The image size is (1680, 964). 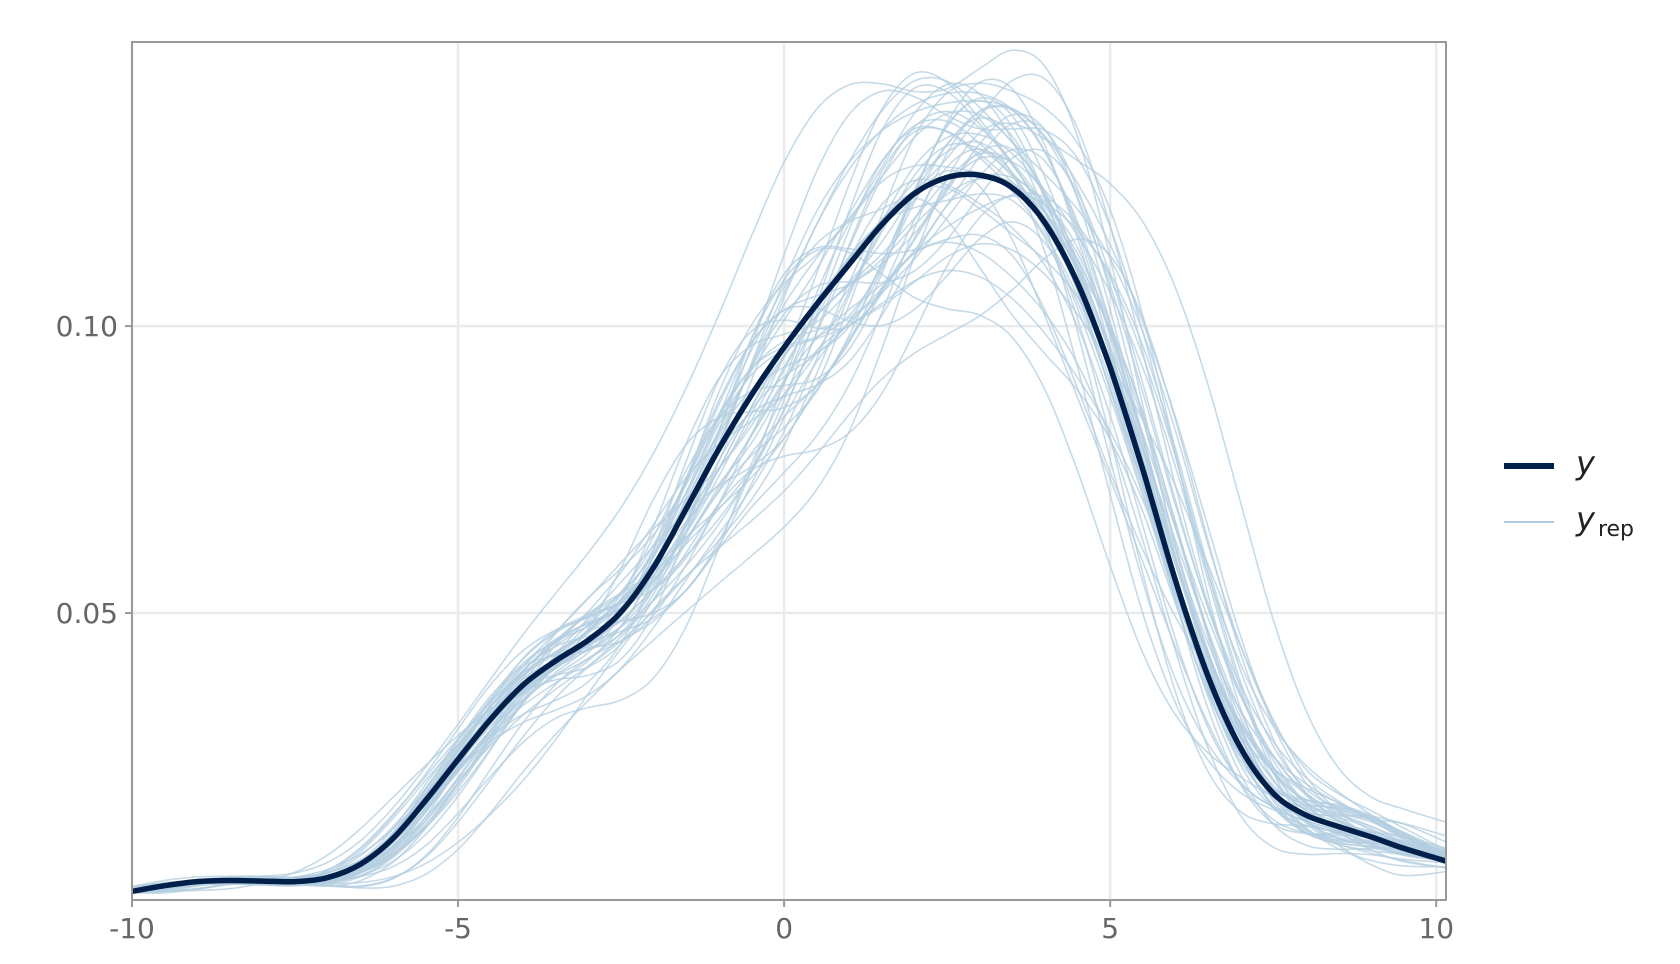 What do you see at coordinates (1569, 493) in the screenshot?
I see `legend: yy rep` at bounding box center [1569, 493].